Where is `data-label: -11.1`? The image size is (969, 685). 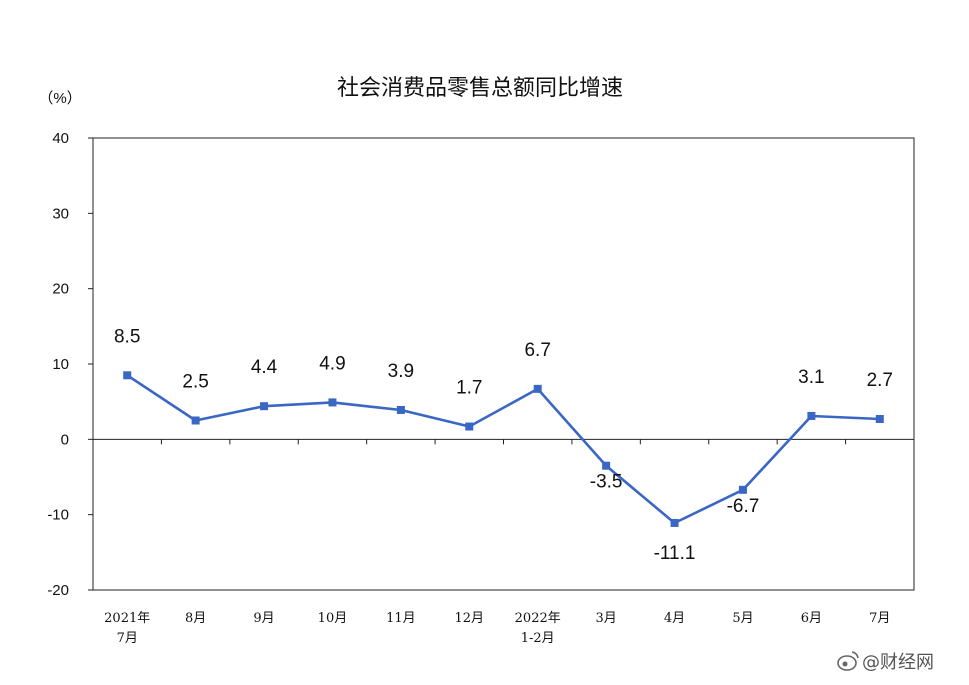
data-label: -11.1 is located at coordinates (675, 553).